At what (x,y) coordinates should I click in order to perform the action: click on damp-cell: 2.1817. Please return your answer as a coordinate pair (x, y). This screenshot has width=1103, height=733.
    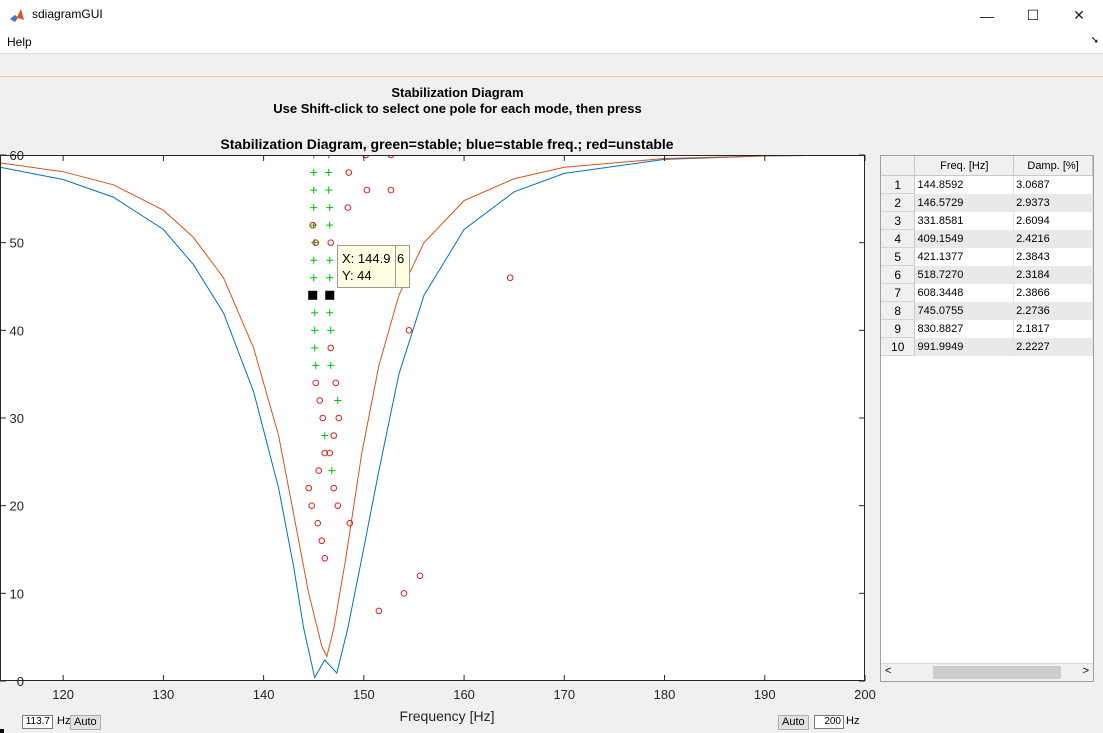
    Looking at the image, I should click on (1053, 328).